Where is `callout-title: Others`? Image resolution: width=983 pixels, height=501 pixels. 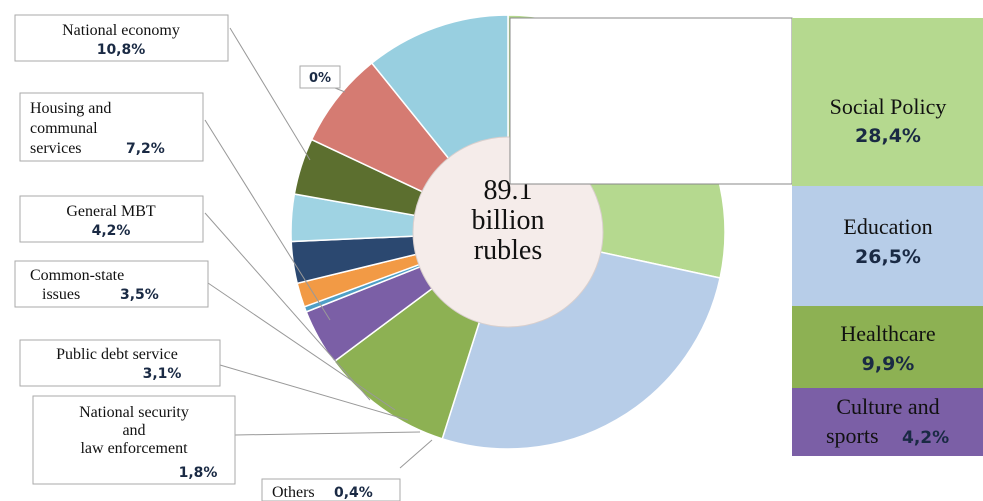 callout-title: Others is located at coordinates (293, 492).